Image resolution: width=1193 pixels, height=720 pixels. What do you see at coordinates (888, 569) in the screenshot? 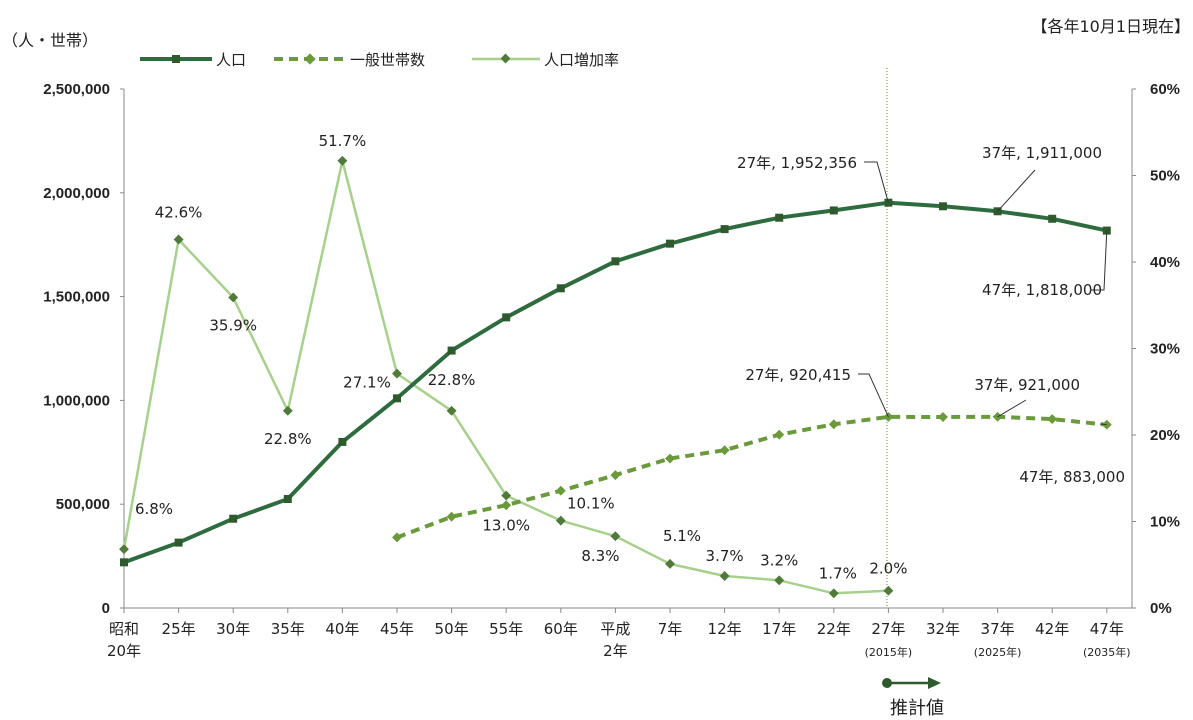
I see `rate-data-label: 2.0%` at bounding box center [888, 569].